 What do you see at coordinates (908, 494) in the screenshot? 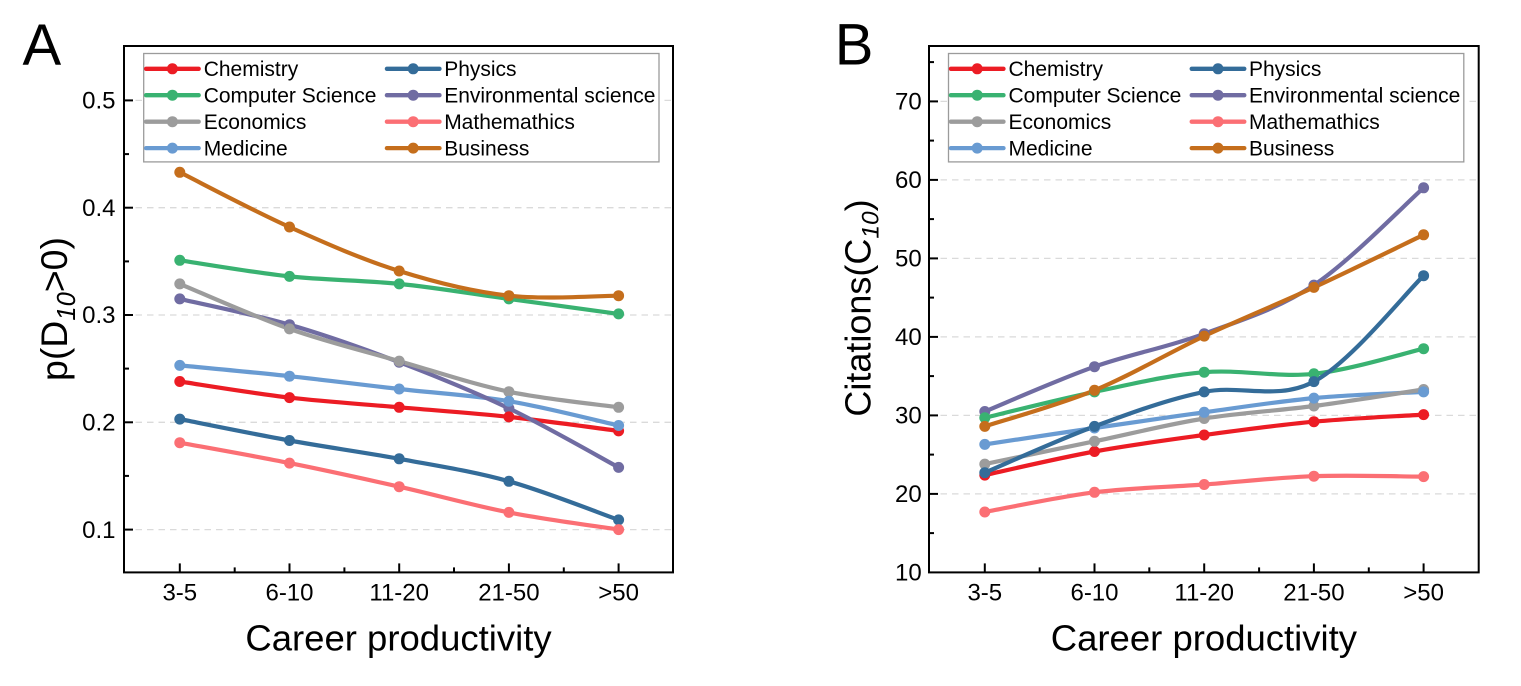
I see `svg-text: 20` at bounding box center [908, 494].